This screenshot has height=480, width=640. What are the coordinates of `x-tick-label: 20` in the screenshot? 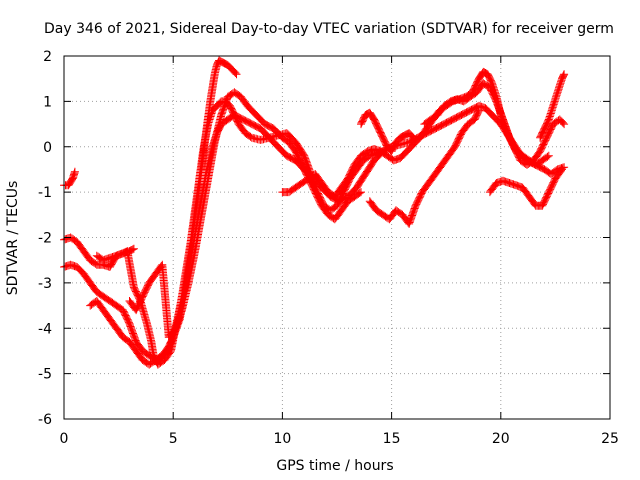 It's located at (501, 439).